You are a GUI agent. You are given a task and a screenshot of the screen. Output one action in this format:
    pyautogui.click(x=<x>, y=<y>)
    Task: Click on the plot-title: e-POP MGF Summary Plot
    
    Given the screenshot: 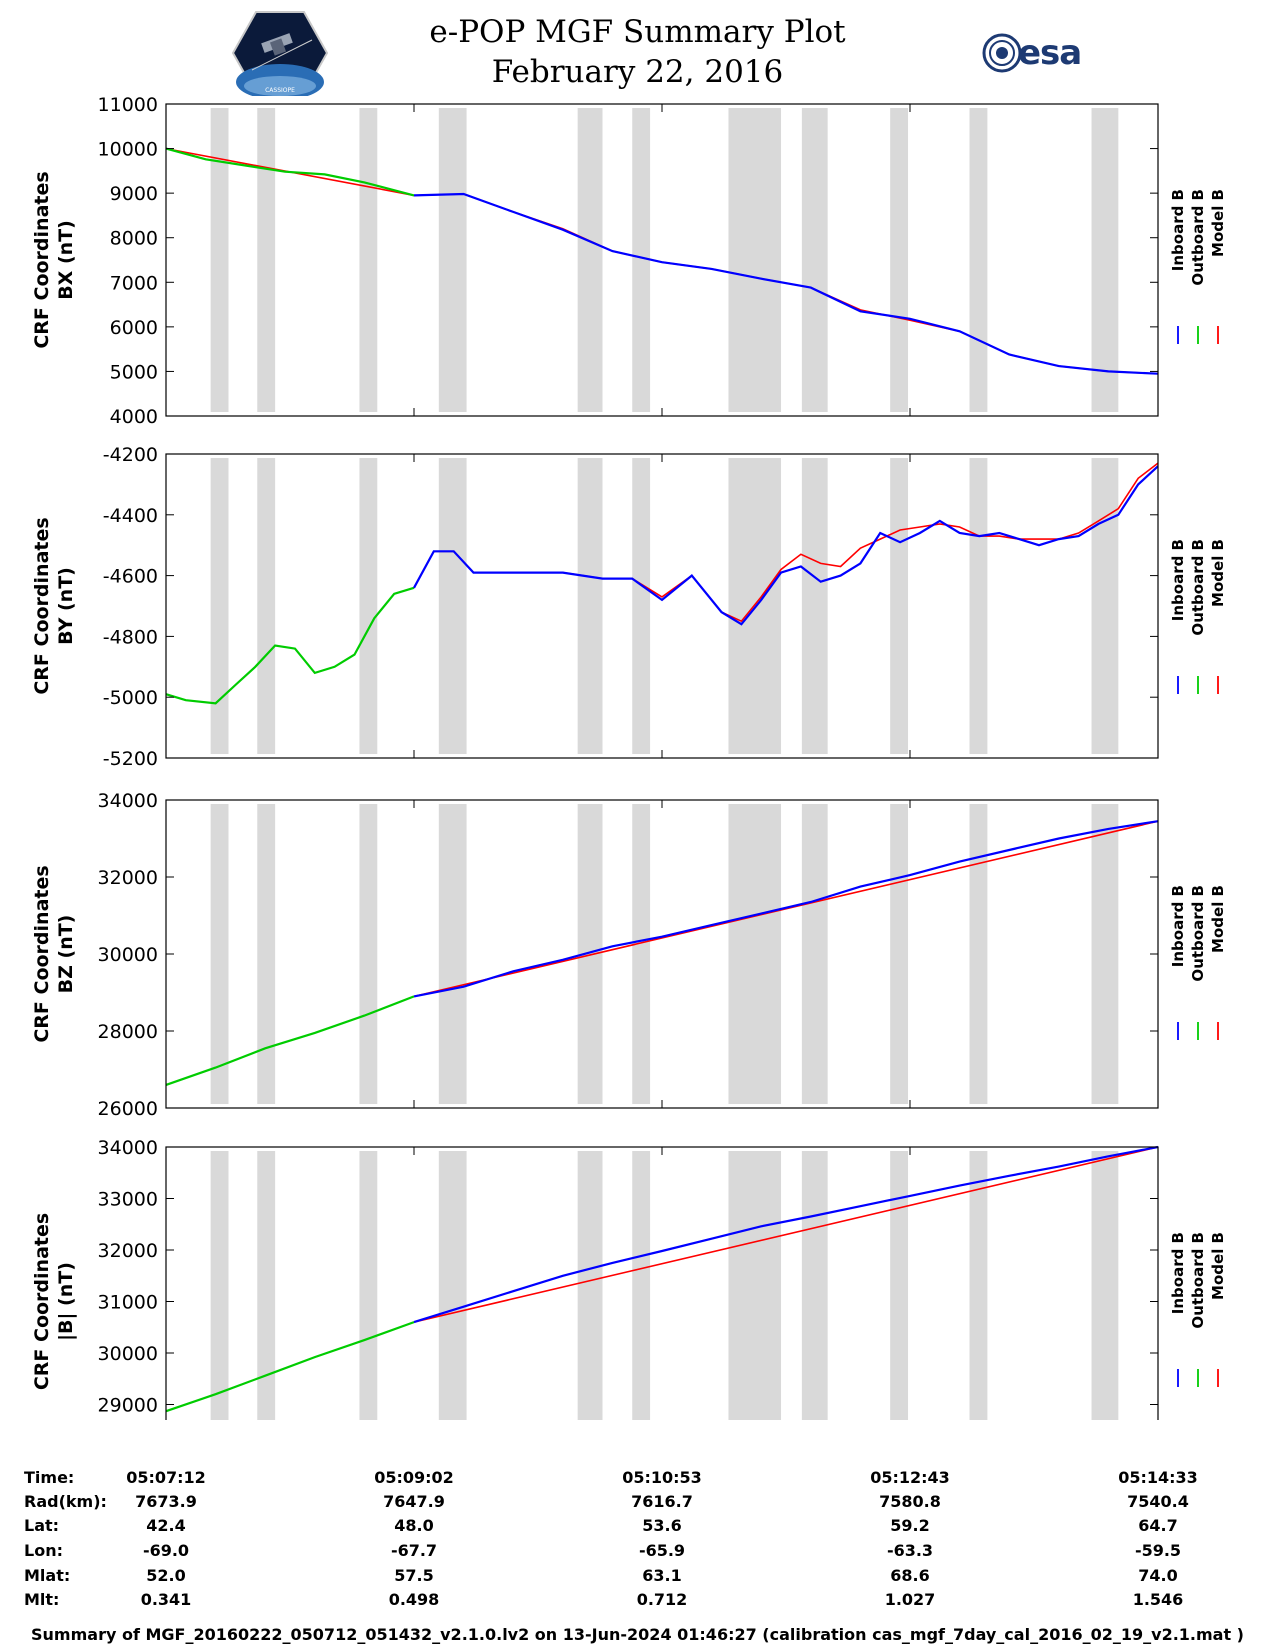 What is the action you would take?
    pyautogui.click(x=637, y=32)
    